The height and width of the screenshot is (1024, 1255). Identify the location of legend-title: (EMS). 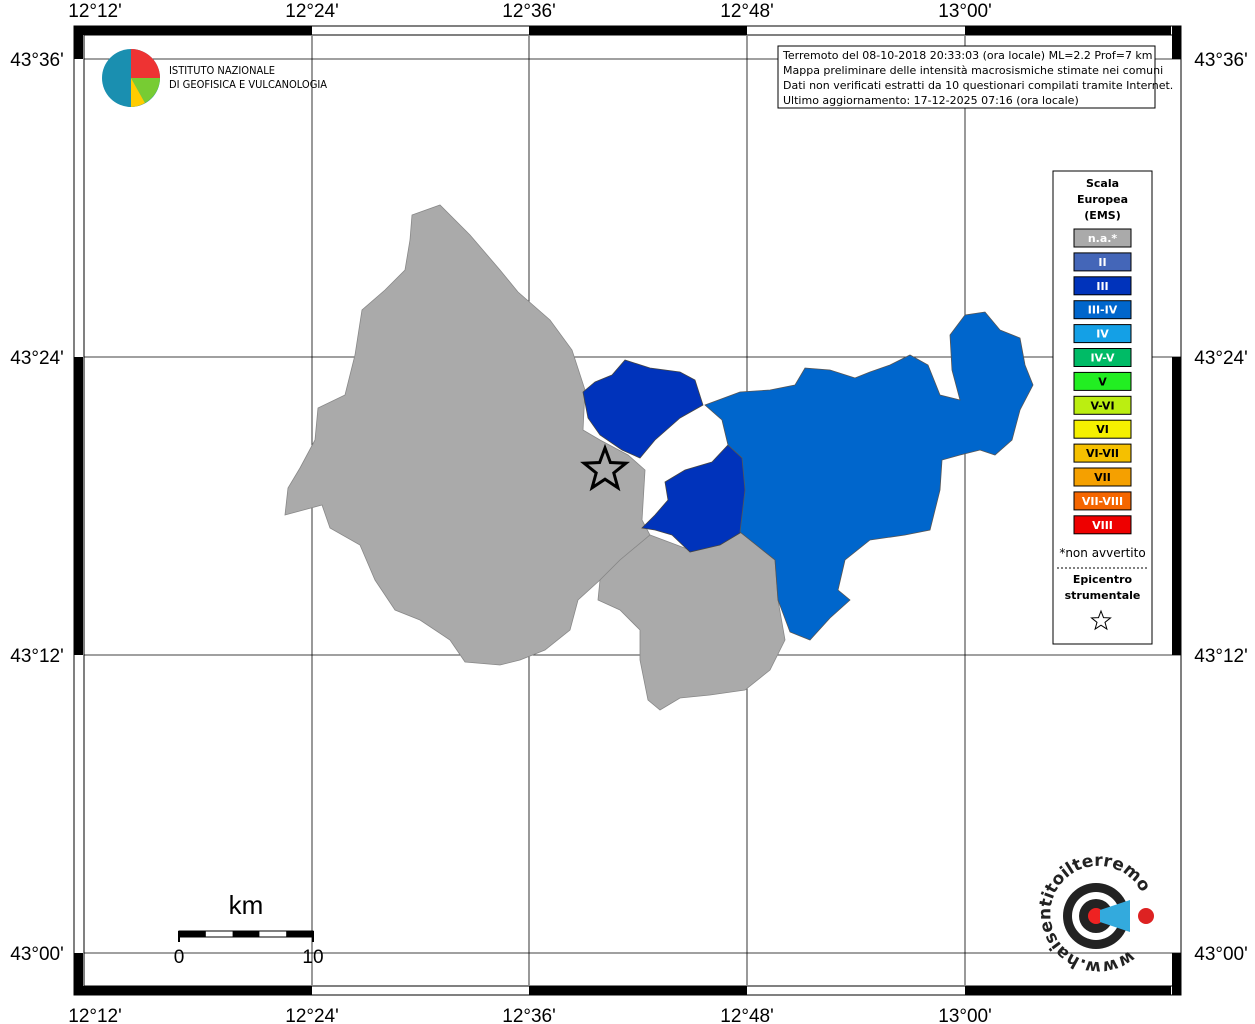
(1102, 215).